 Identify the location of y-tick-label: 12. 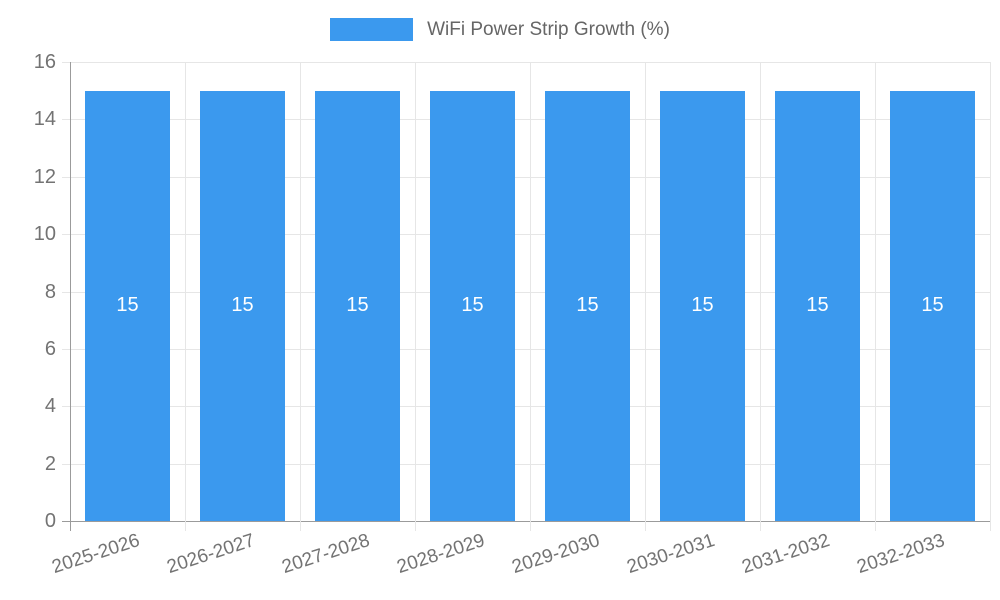
(44, 176).